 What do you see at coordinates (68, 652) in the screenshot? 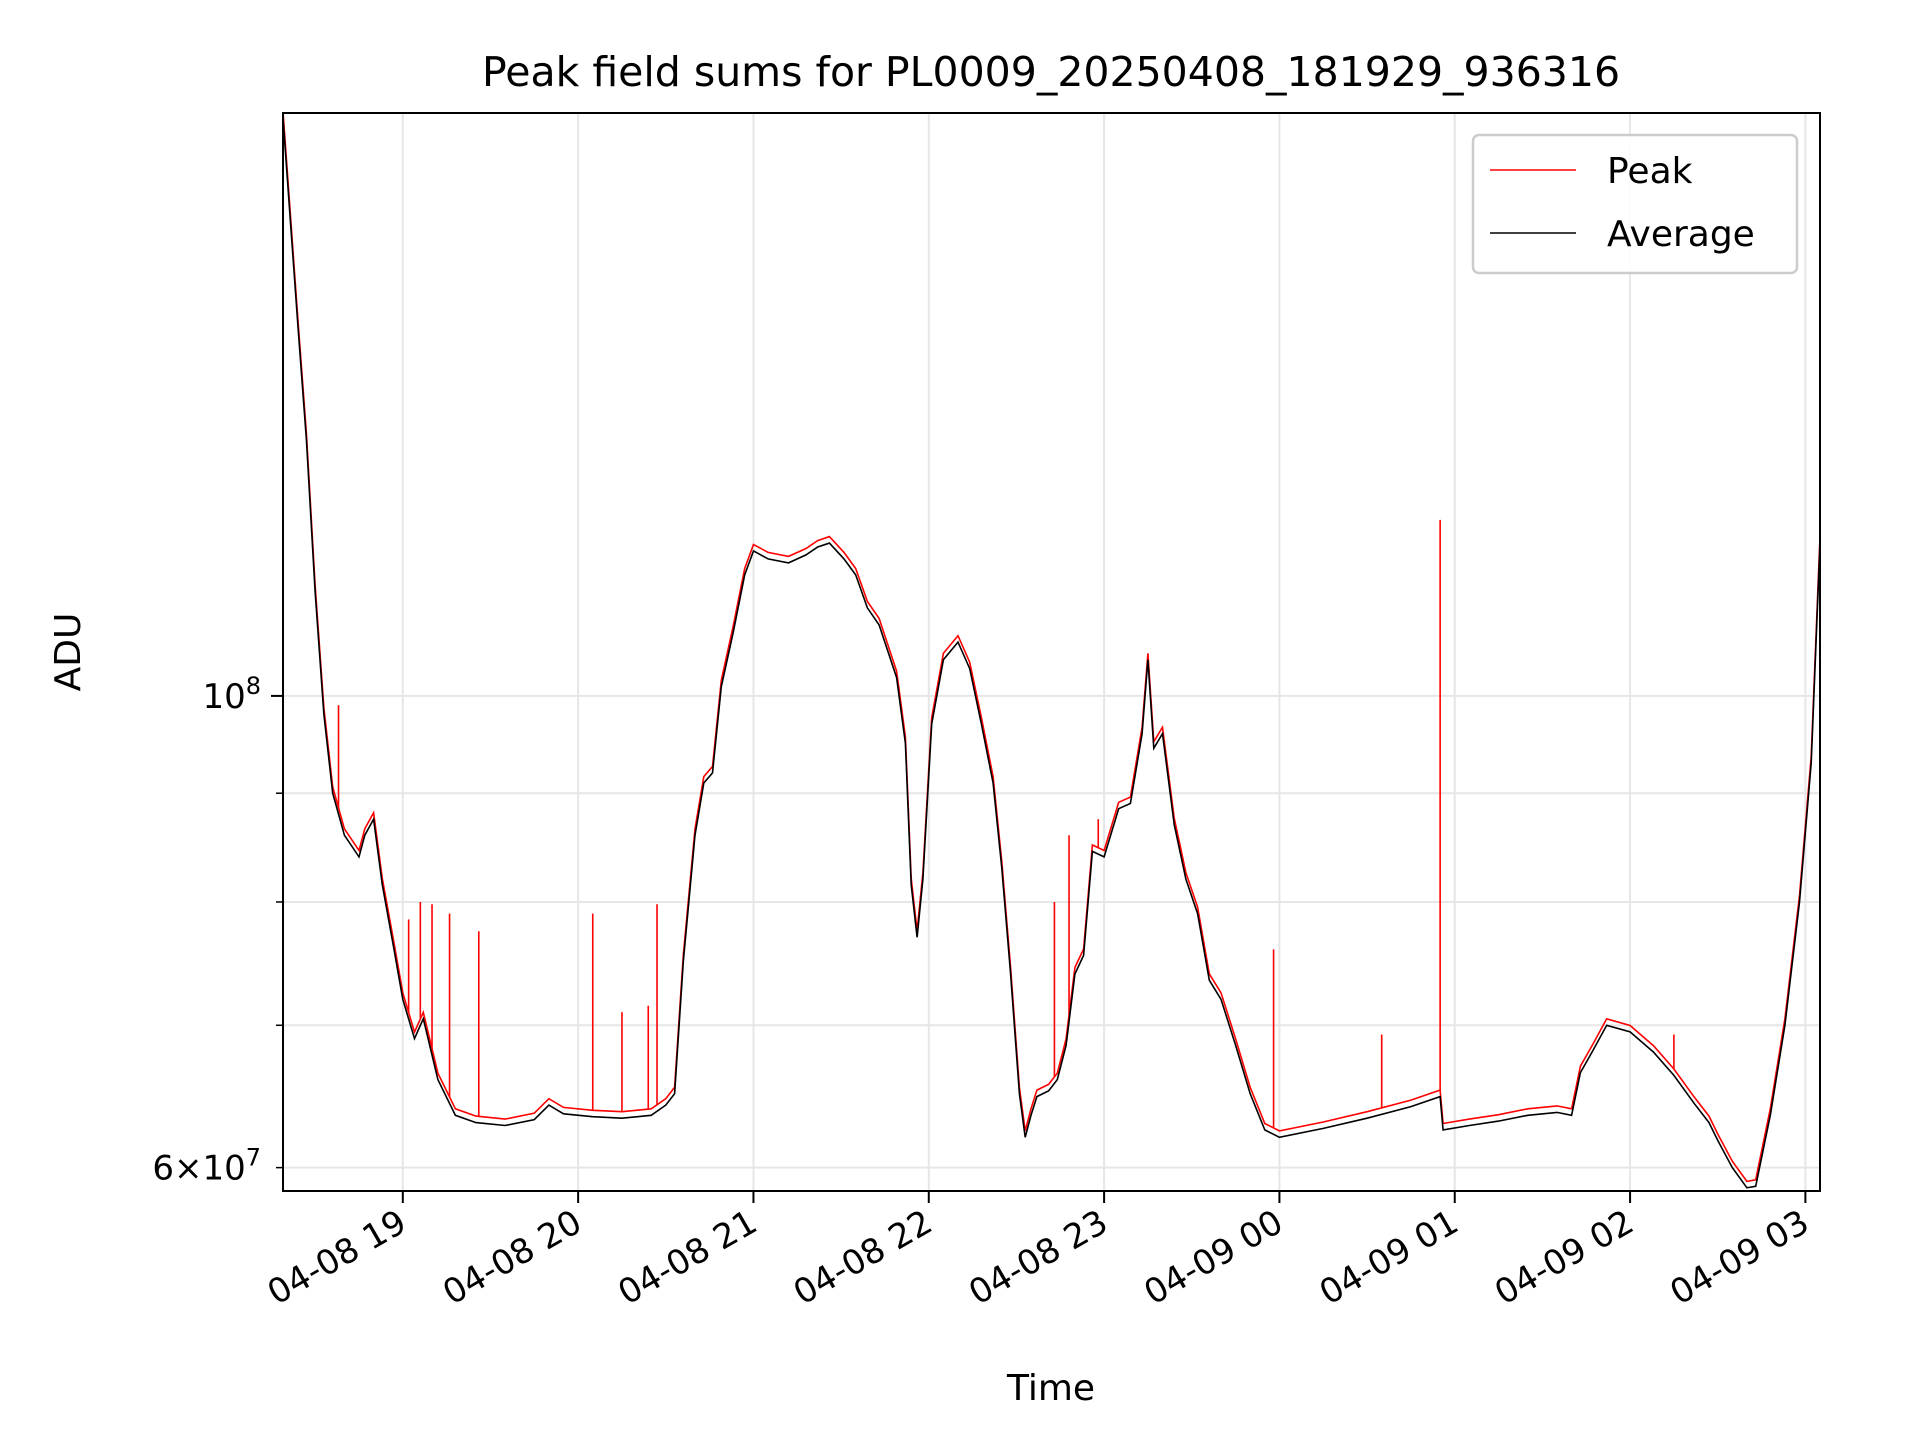
I see `y-axis-label: ADU` at bounding box center [68, 652].